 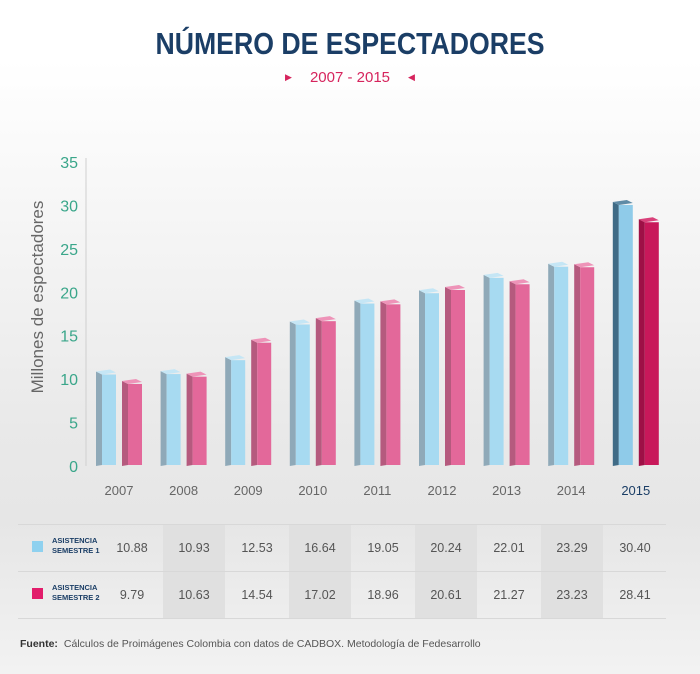 What do you see at coordinates (446, 595) in the screenshot?
I see `table-cell: 20.61` at bounding box center [446, 595].